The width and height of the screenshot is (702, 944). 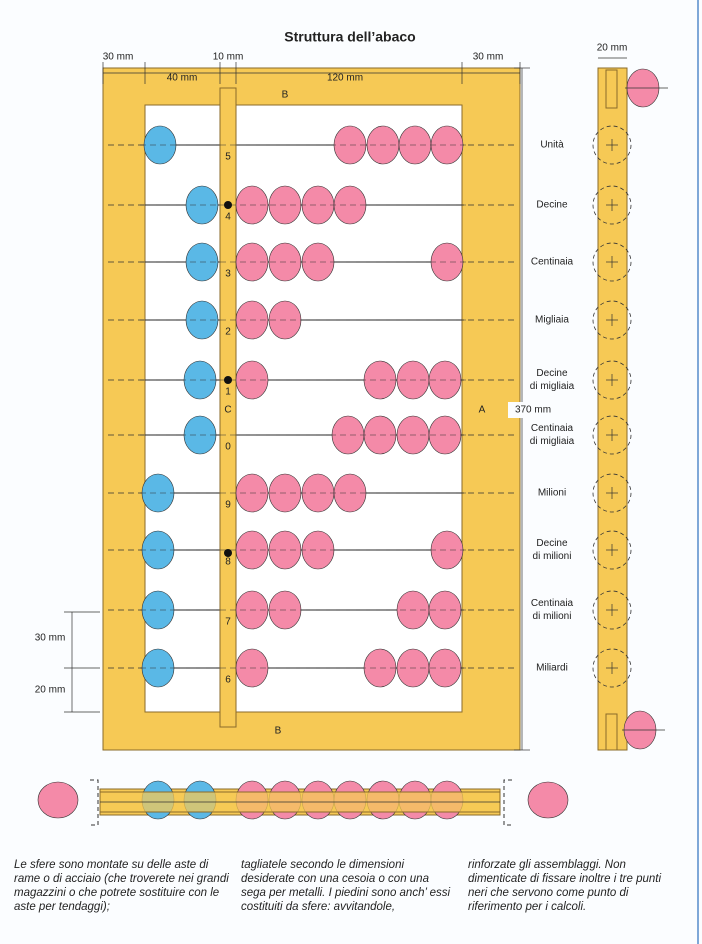 What do you see at coordinates (228, 562) in the screenshot?
I see `rod-digit: 8` at bounding box center [228, 562].